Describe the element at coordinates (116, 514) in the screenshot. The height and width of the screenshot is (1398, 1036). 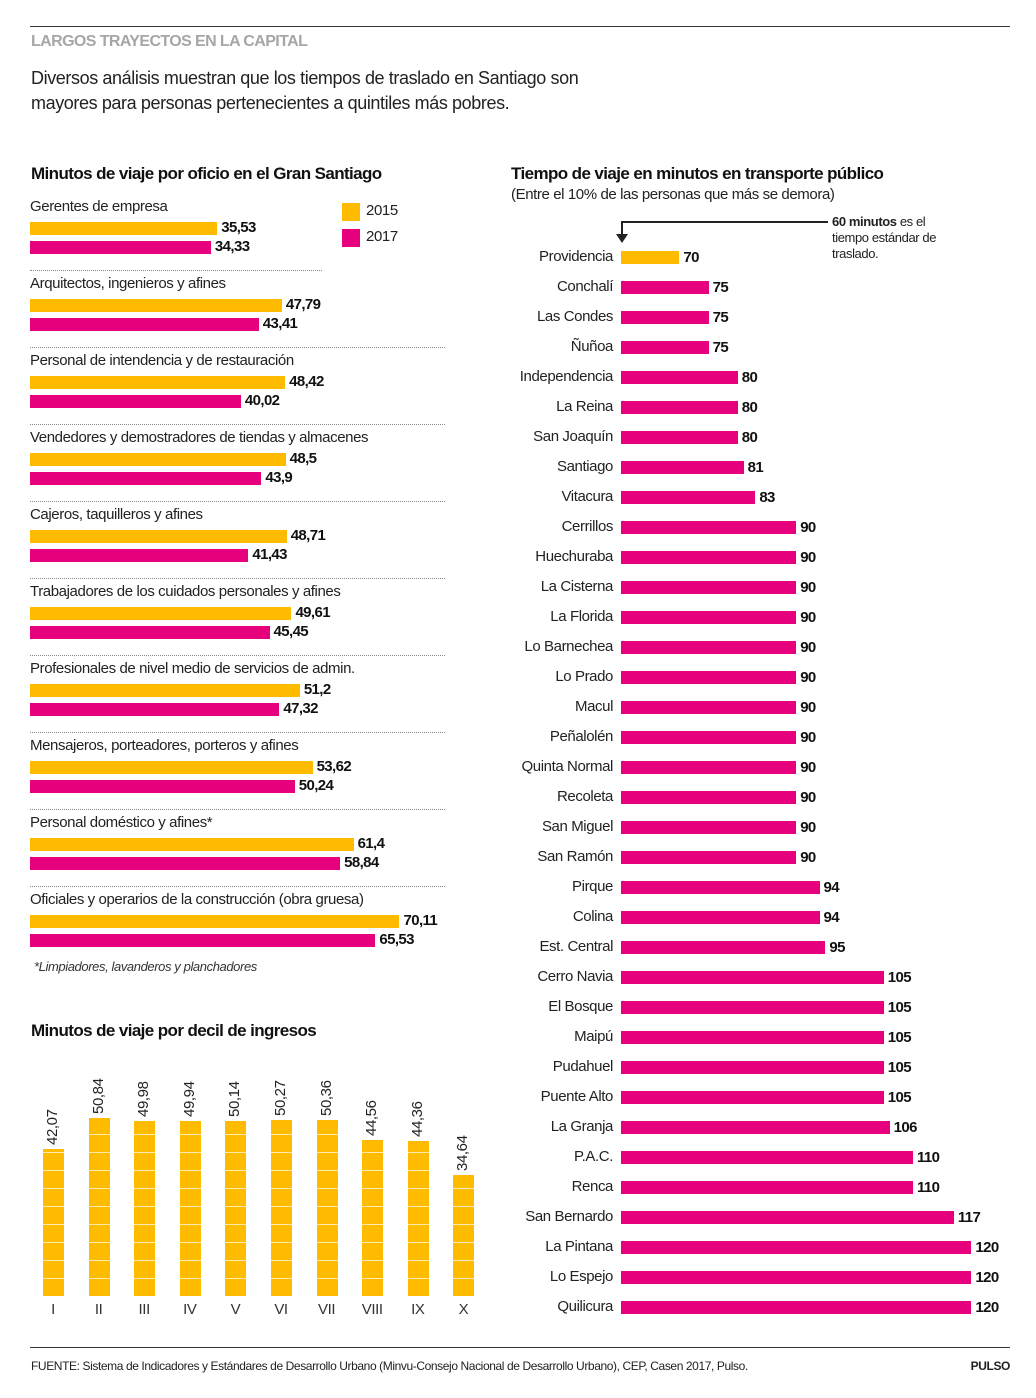
I see `occupation-label: Cajeros, taquilleros y afines` at that location.